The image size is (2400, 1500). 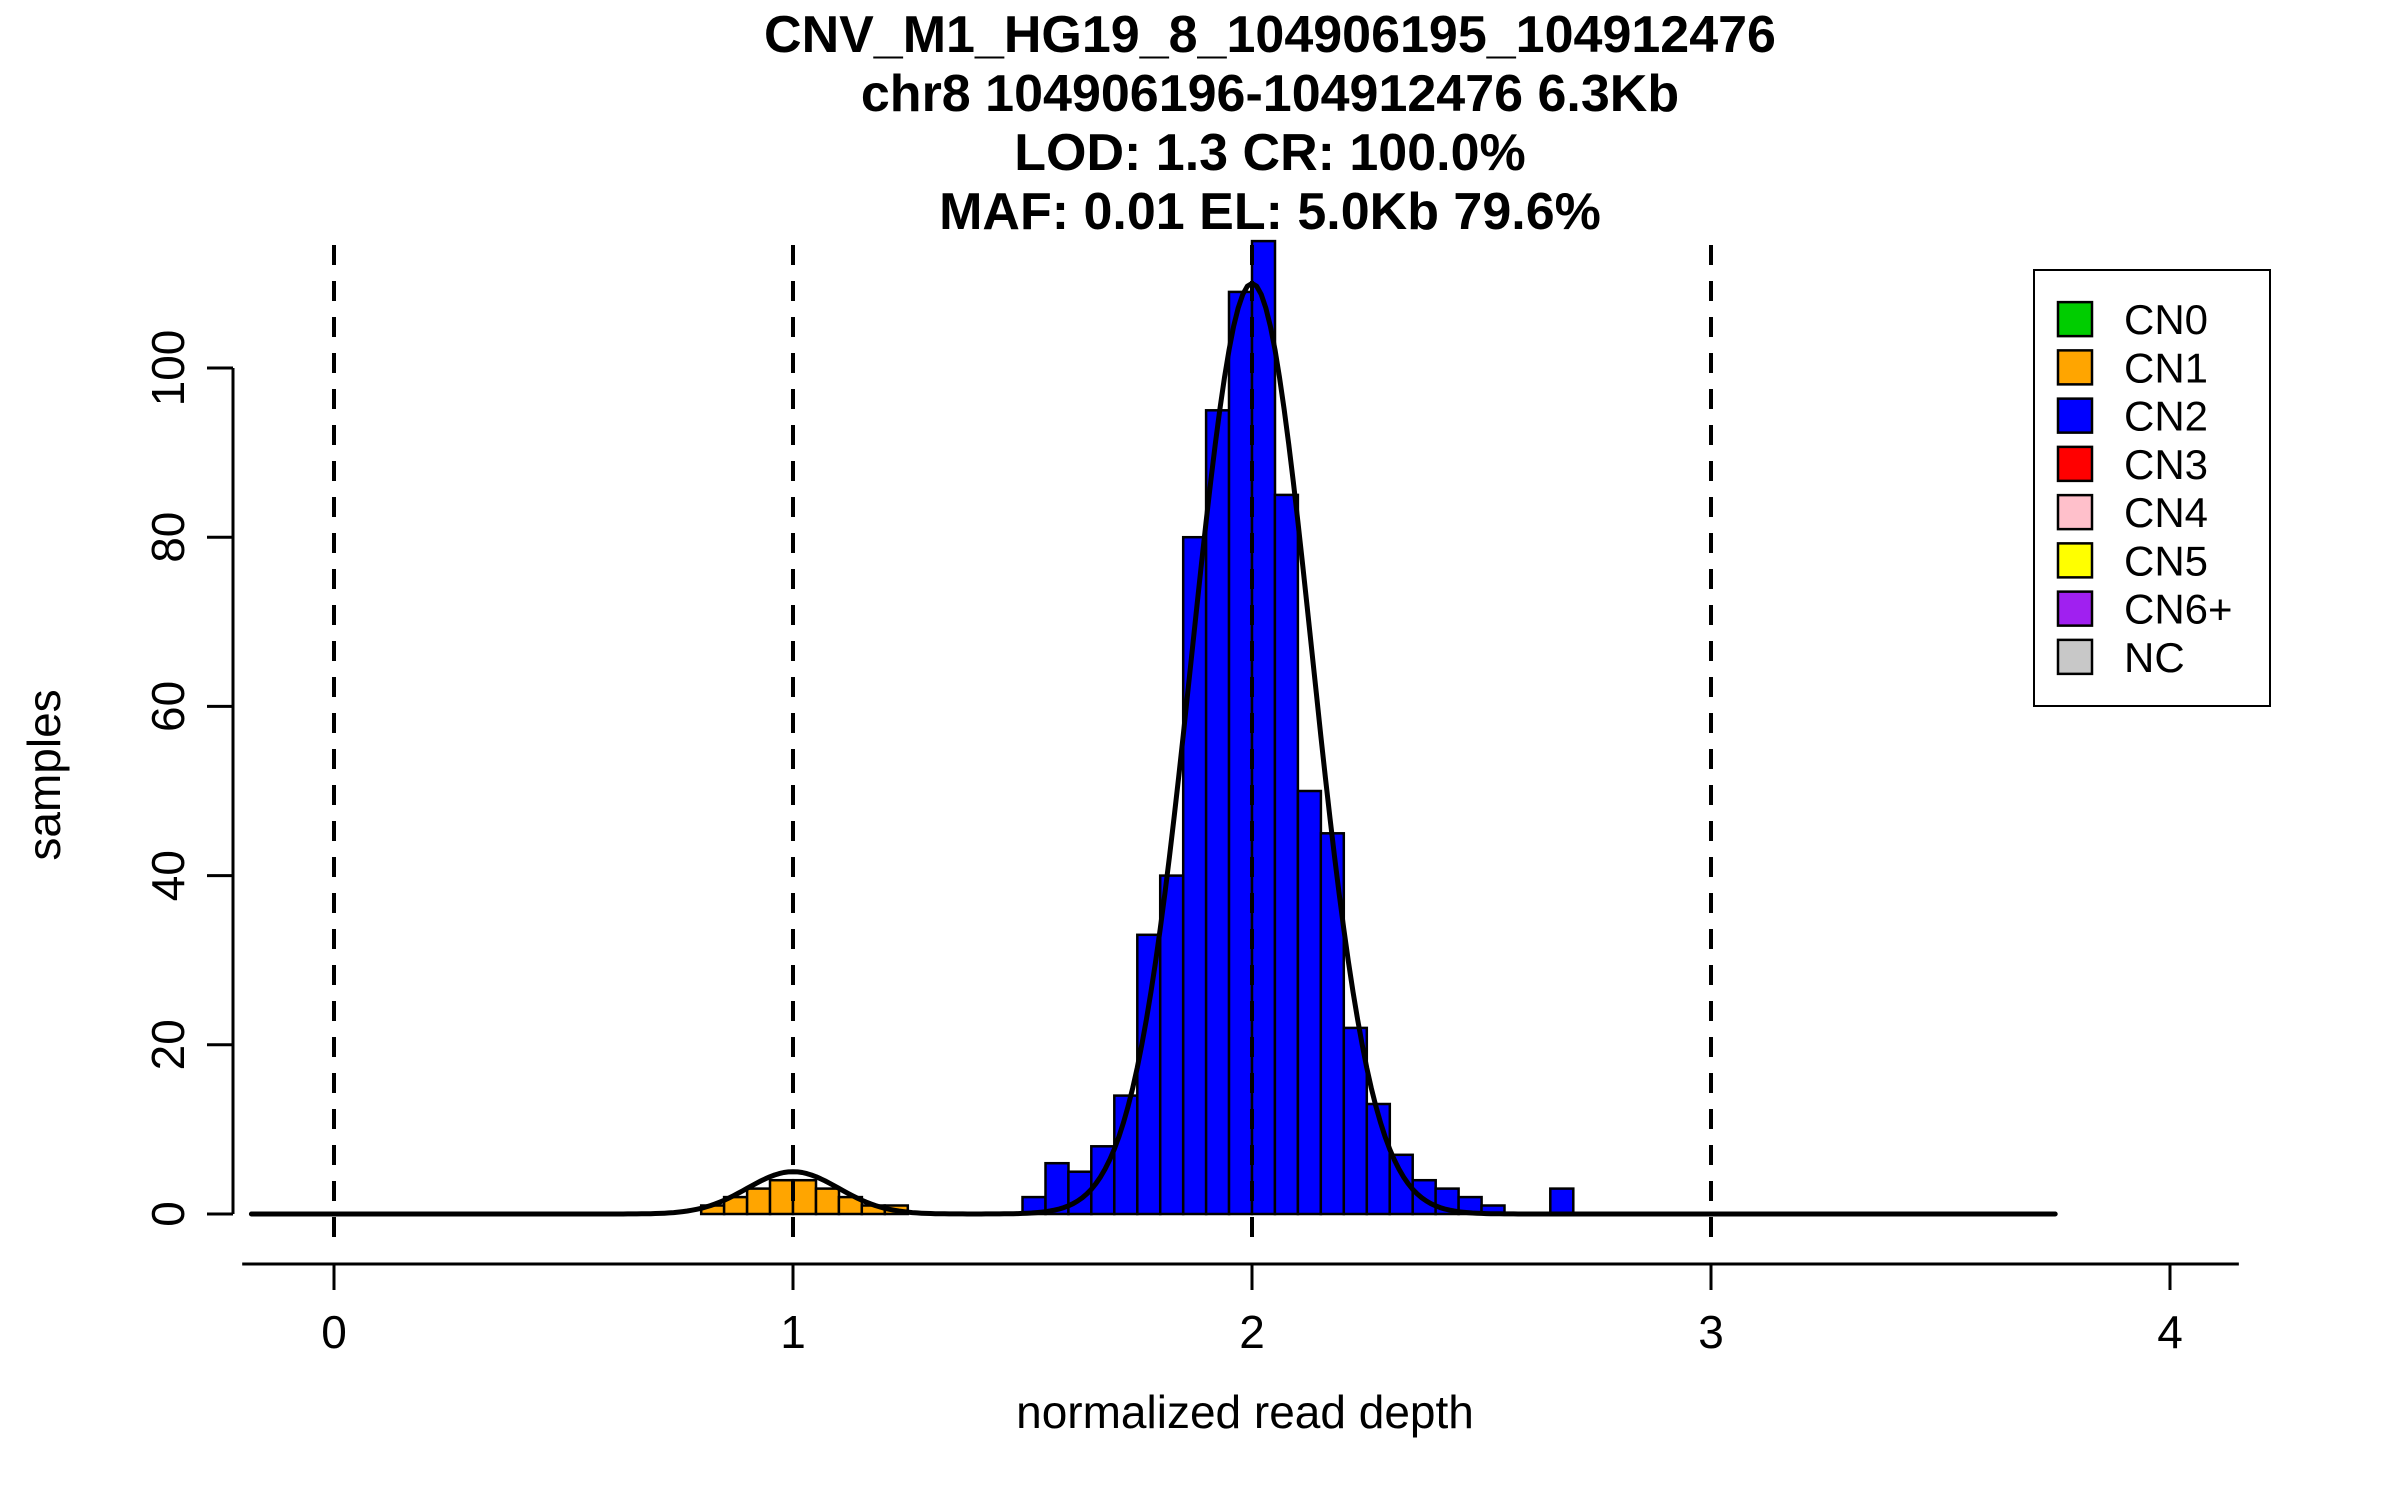 I want to click on legend-item-CN0: CN0, so click(x=2132, y=319).